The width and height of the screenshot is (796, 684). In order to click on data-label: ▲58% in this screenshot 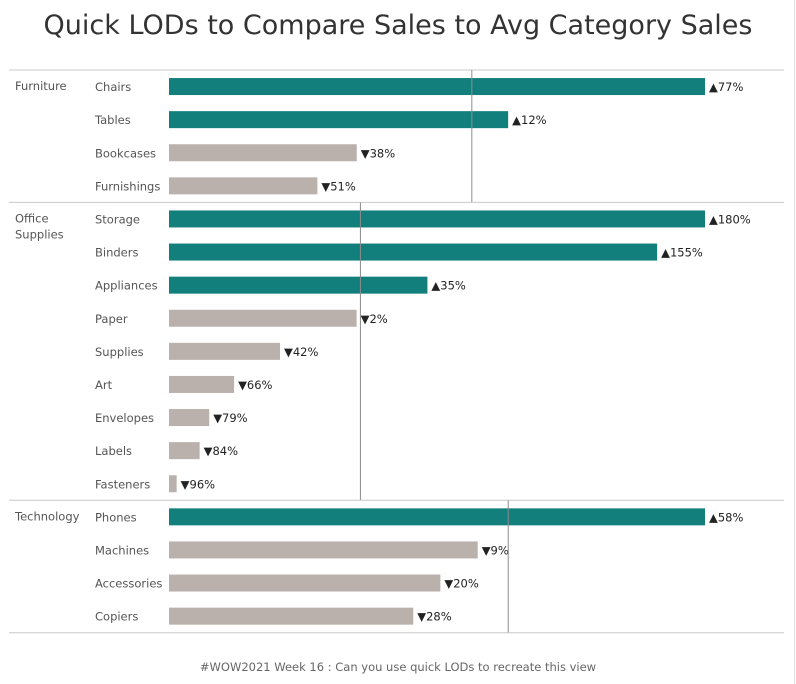, I will do `click(726, 517)`.